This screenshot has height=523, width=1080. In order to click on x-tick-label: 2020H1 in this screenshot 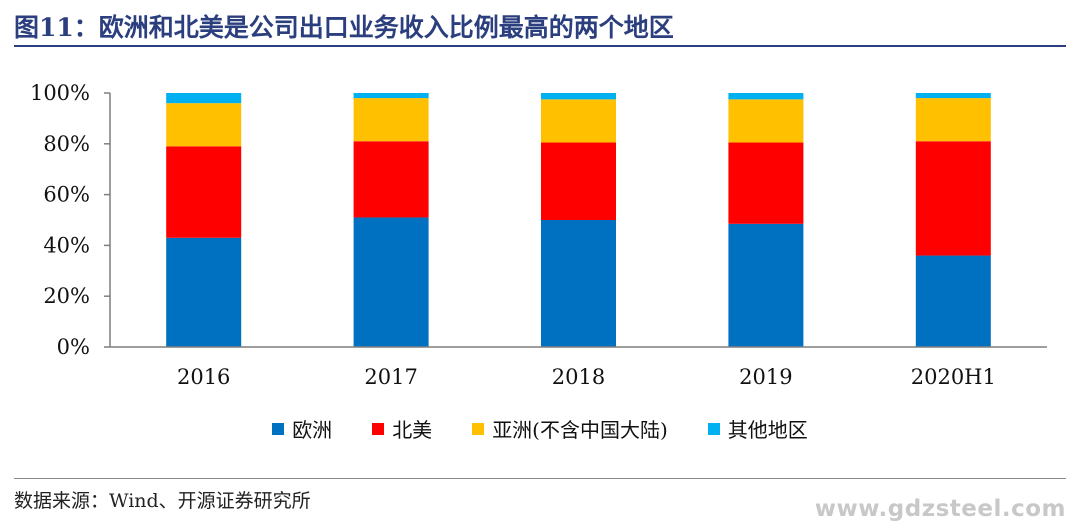, I will do `click(953, 377)`.